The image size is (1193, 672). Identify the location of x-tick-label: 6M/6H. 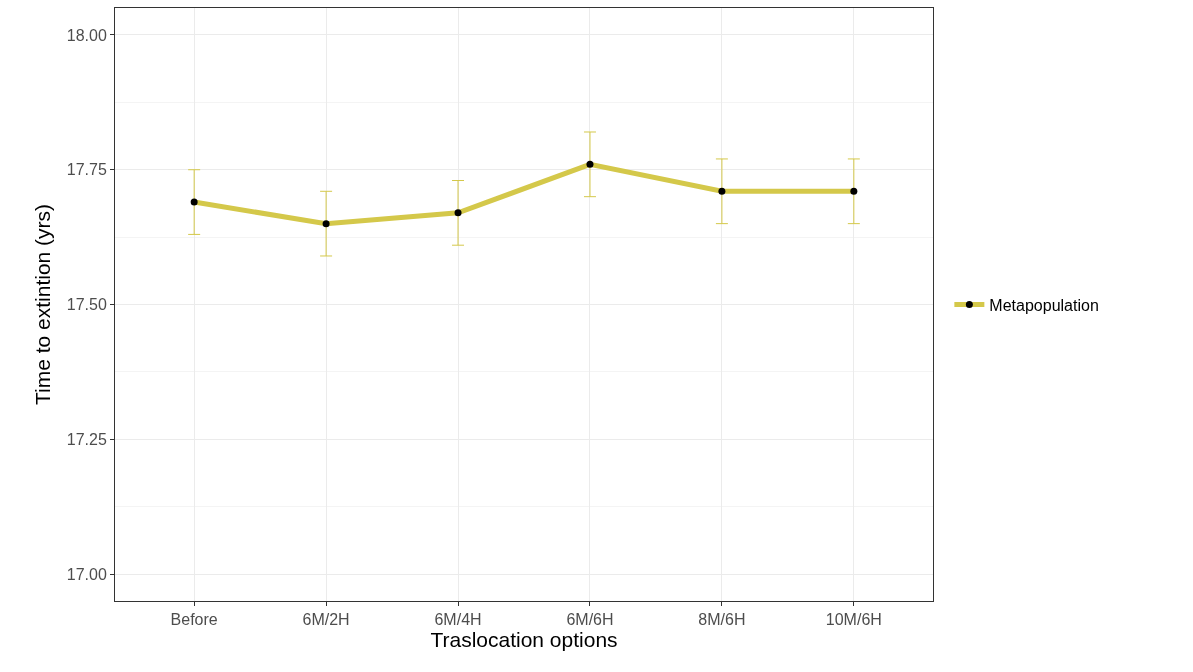
(590, 620).